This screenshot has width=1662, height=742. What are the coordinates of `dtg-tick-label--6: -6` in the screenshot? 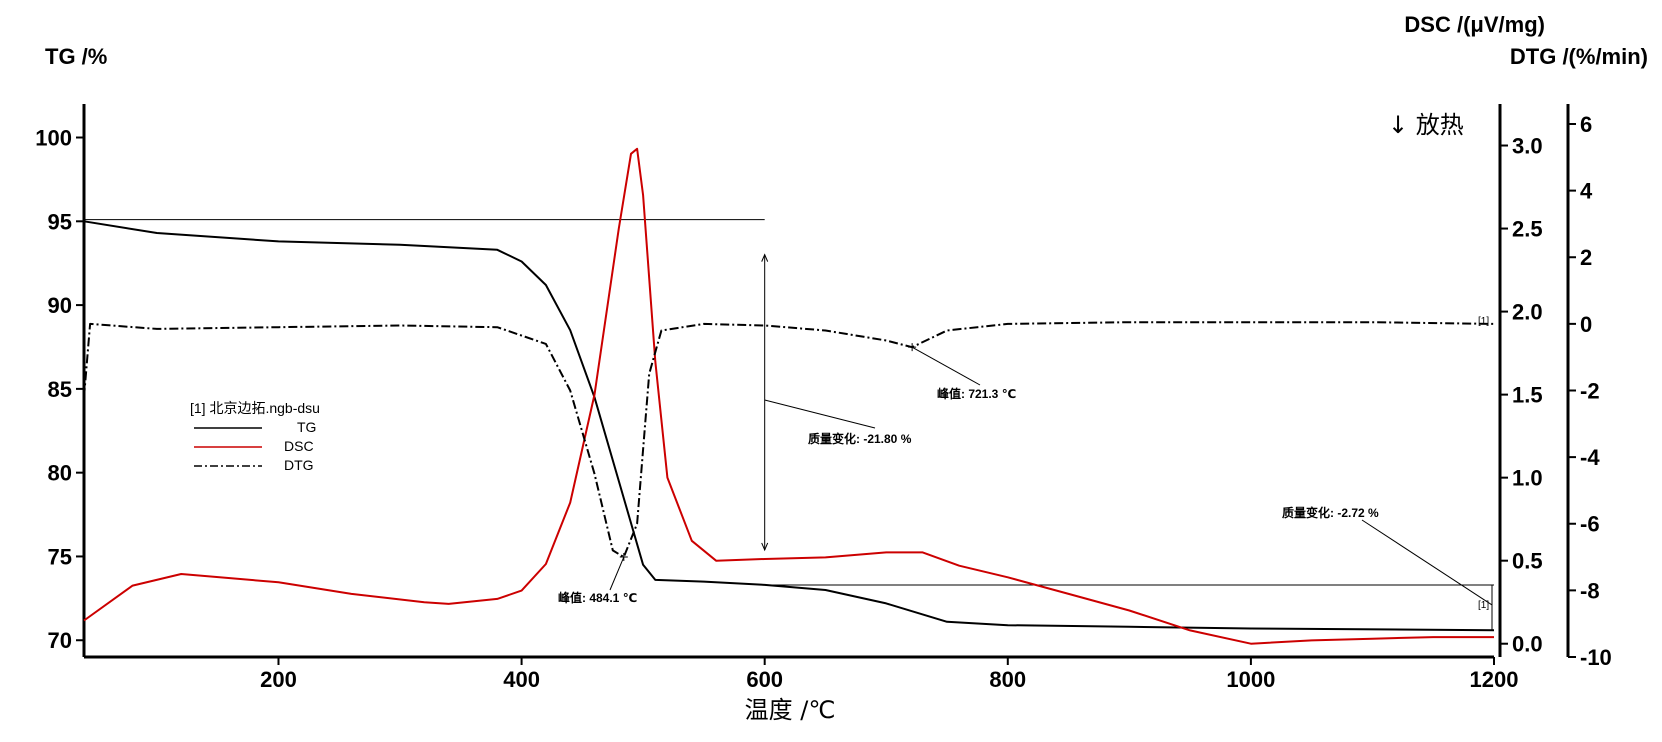 It's located at (1590, 524).